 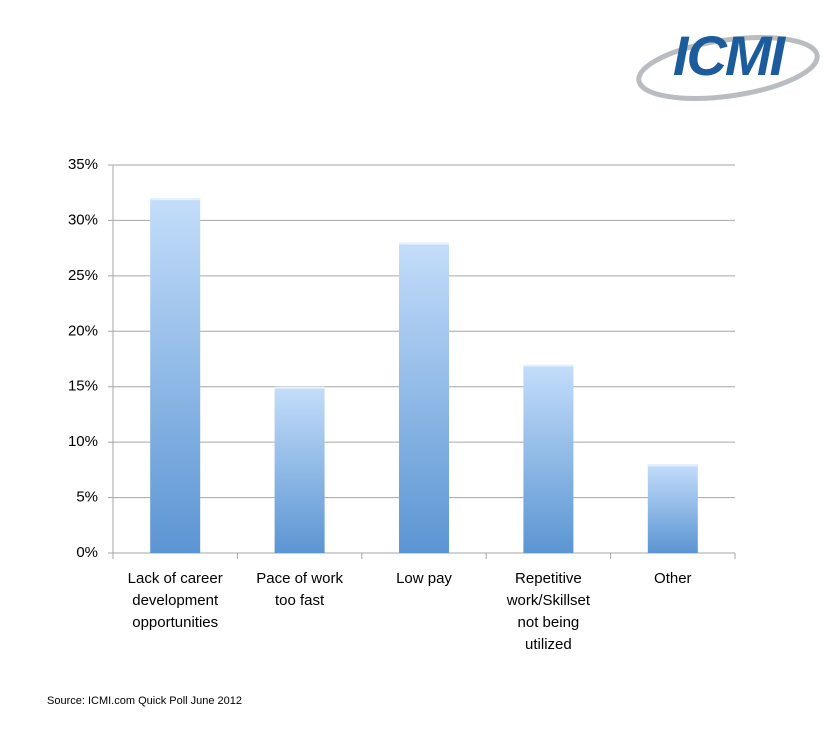 I want to click on source-note: Source: ICMI.com Quick Poll June 2012, so click(x=144, y=701).